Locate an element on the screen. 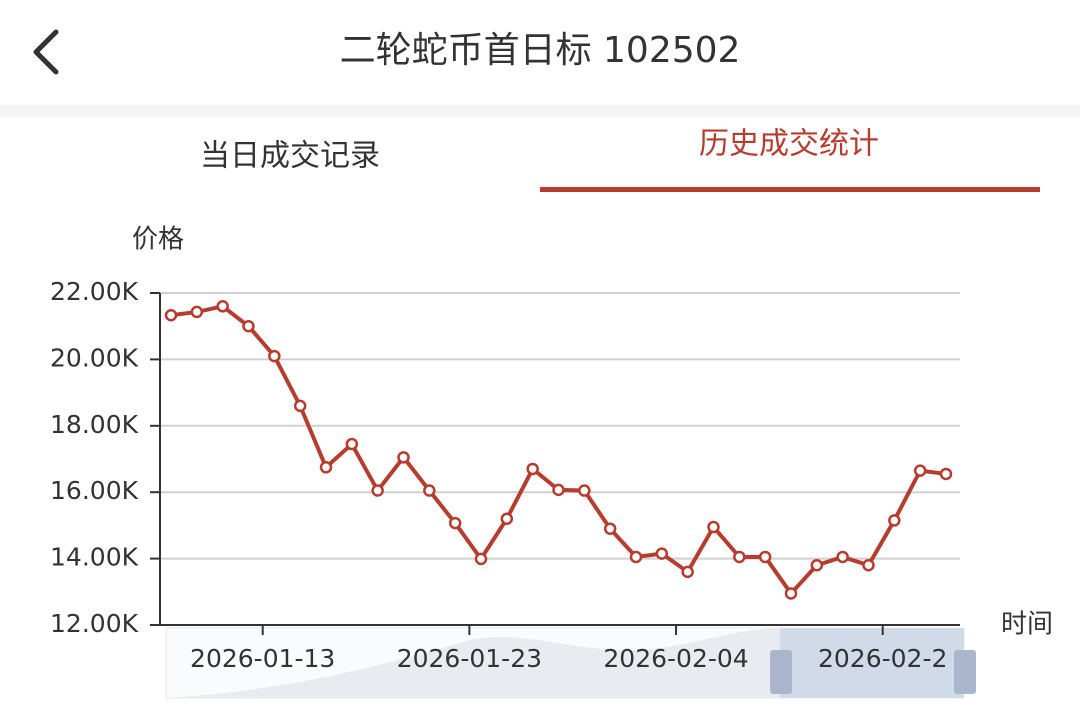  y-tick-label: 20.00K is located at coordinates (94, 357).